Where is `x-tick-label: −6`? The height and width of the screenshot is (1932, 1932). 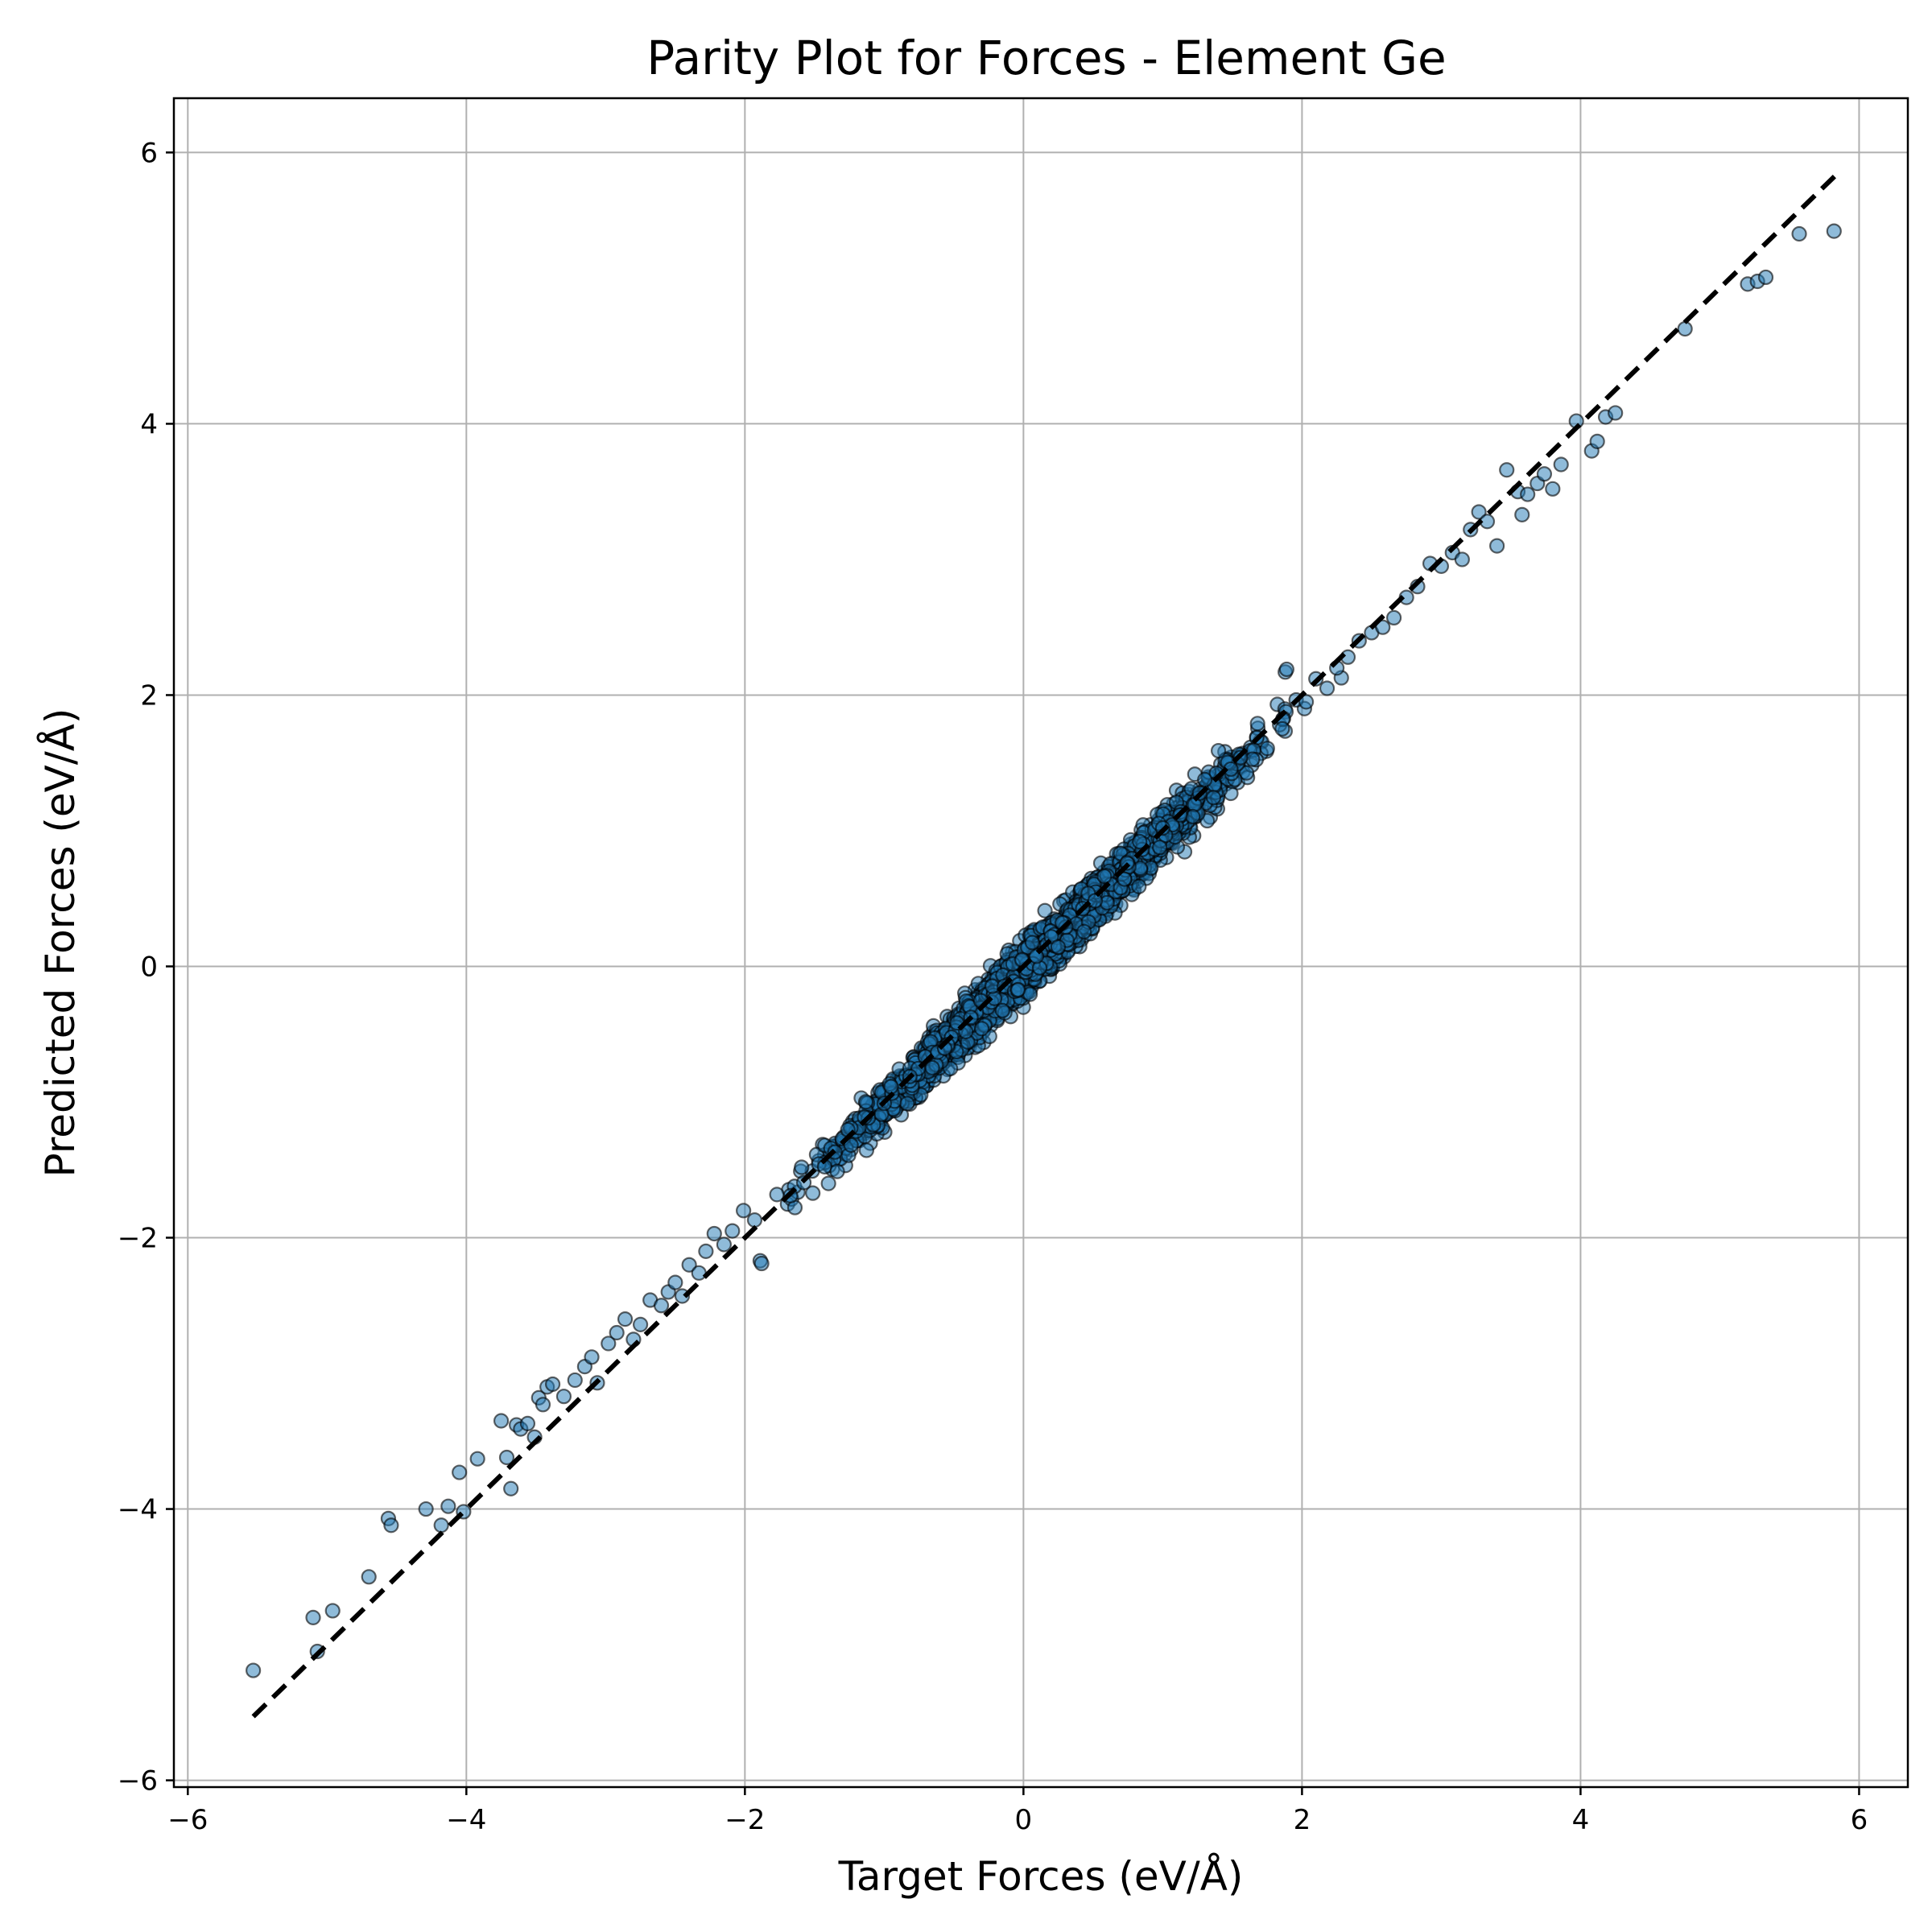
x-tick-label: −6 is located at coordinates (187, 1820).